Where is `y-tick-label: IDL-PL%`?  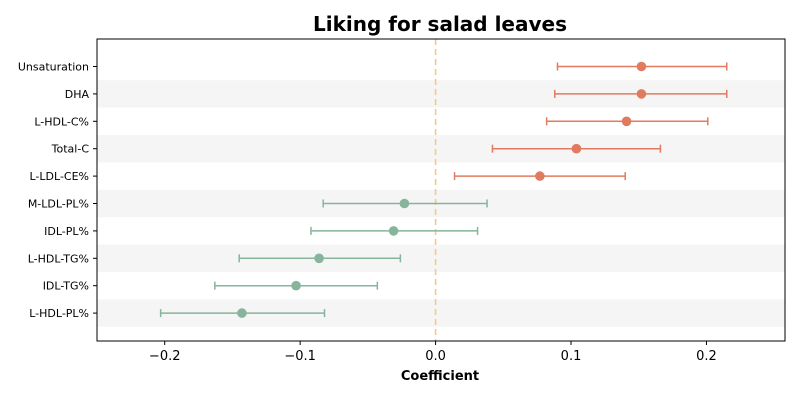
y-tick-label: IDL-PL% is located at coordinates (66, 231).